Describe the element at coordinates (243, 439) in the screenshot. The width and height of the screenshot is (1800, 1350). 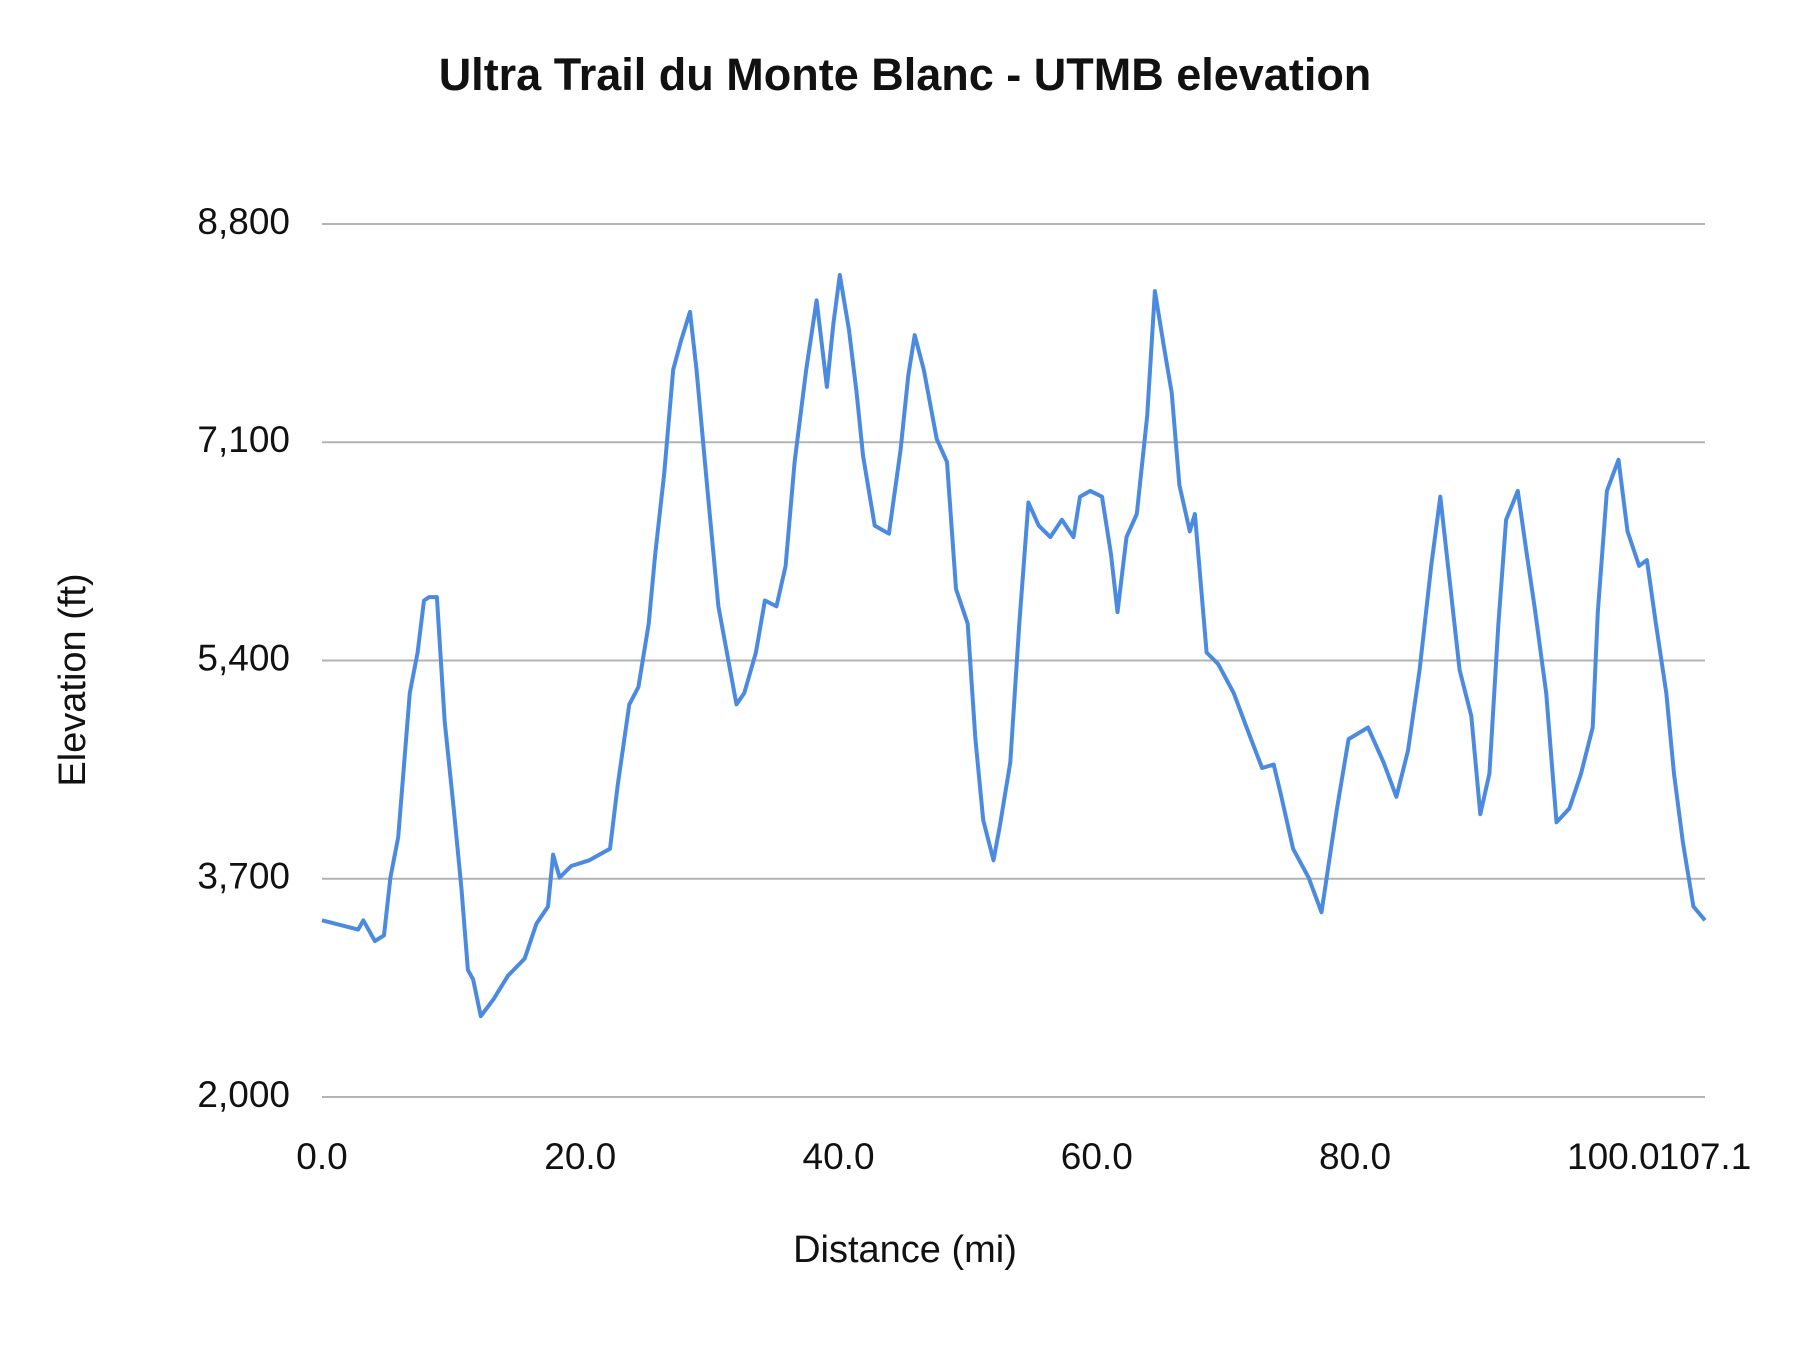
I see `y-tick-label: 7,100` at that location.